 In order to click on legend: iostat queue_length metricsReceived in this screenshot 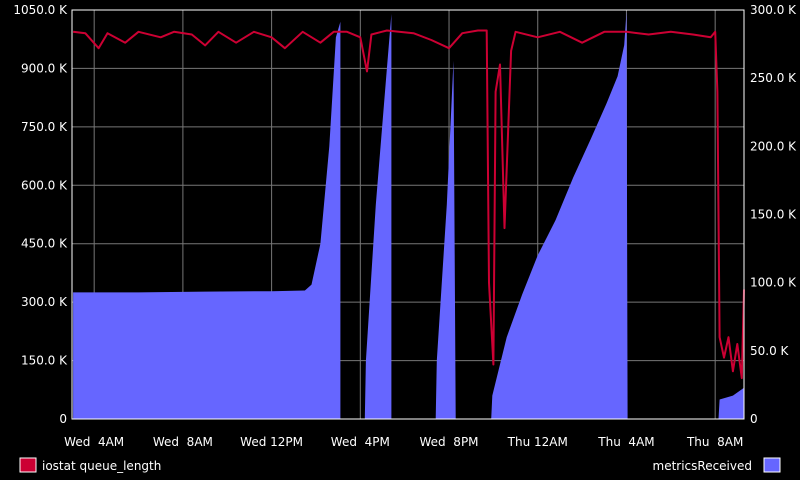, I will do `click(400, 465)`.